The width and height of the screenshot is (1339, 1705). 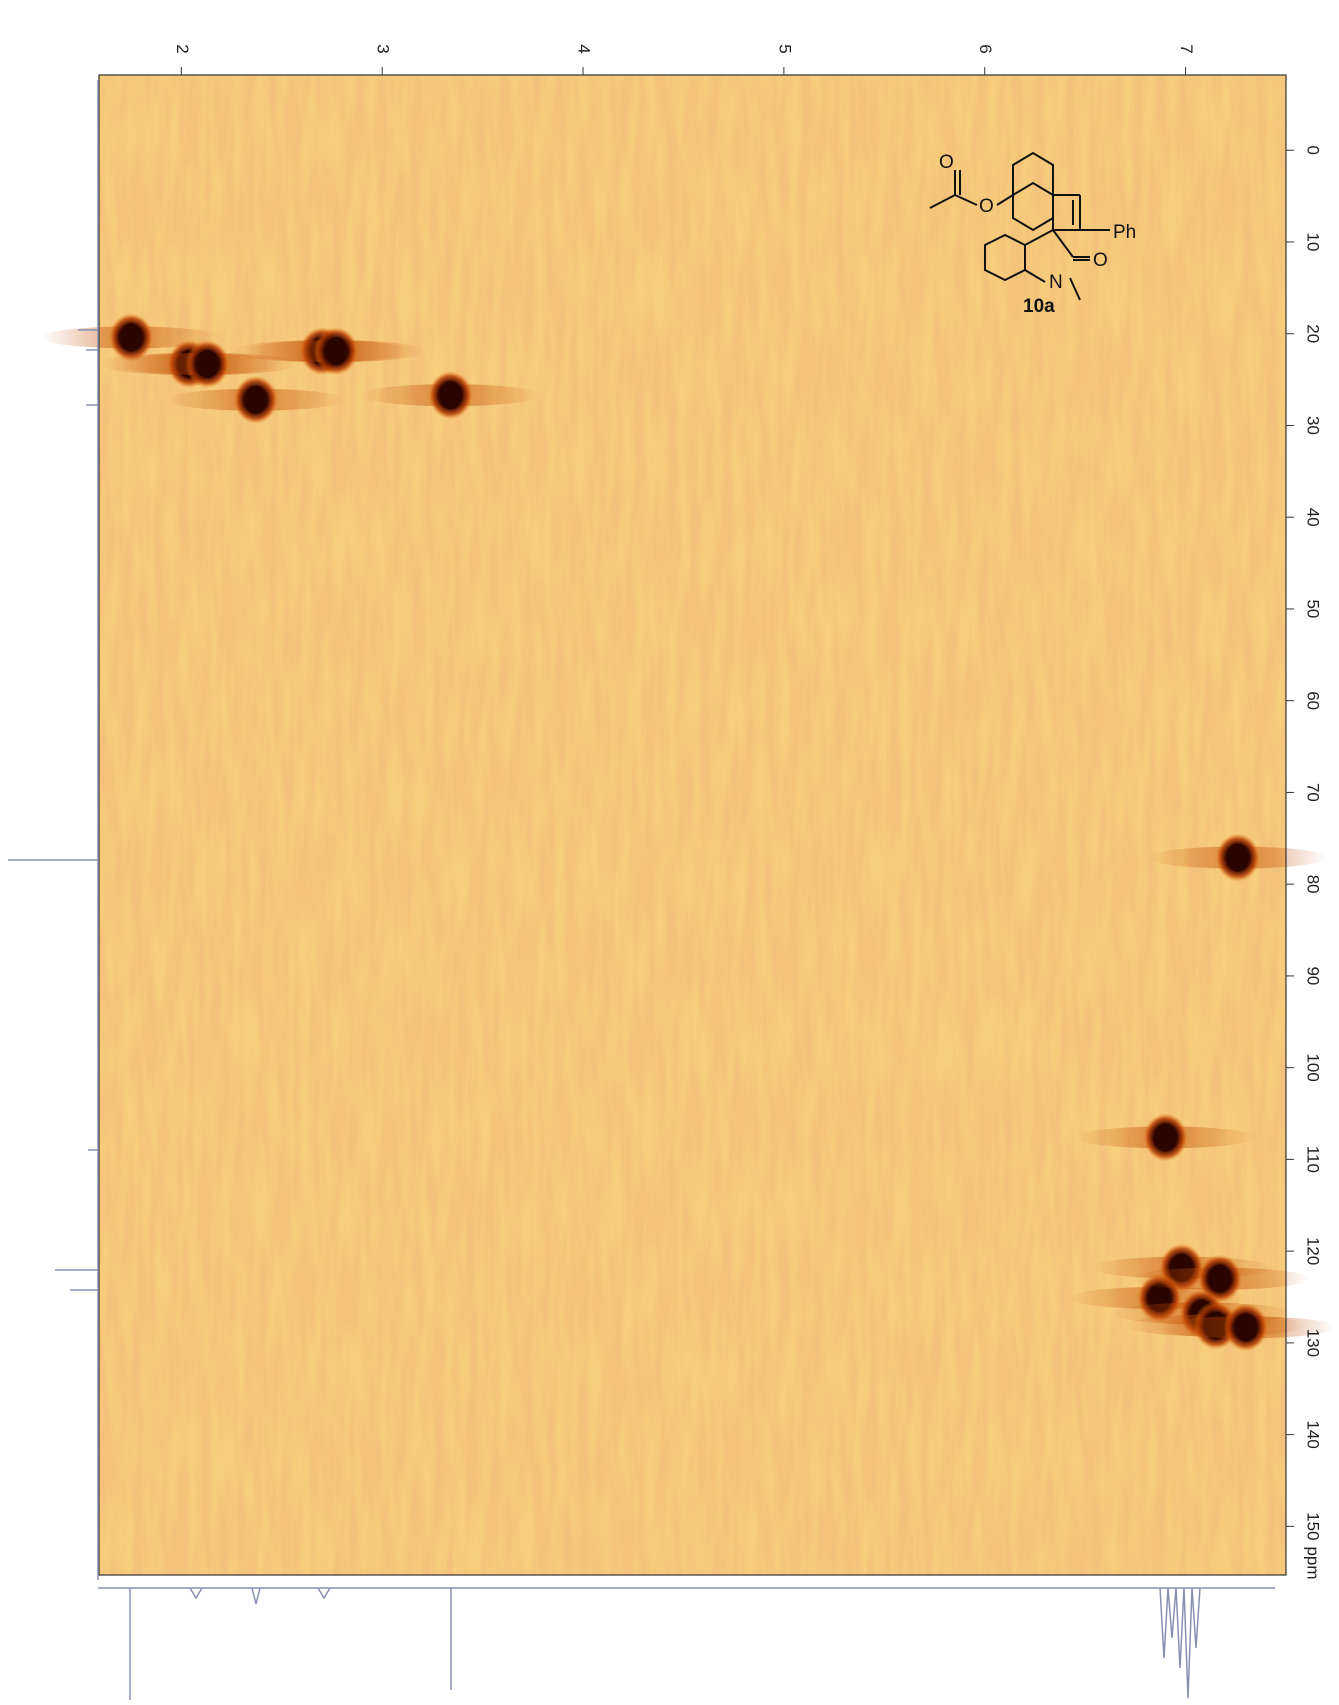 What do you see at coordinates (1313, 1562) in the screenshot?
I see `y-unit: ppm` at bounding box center [1313, 1562].